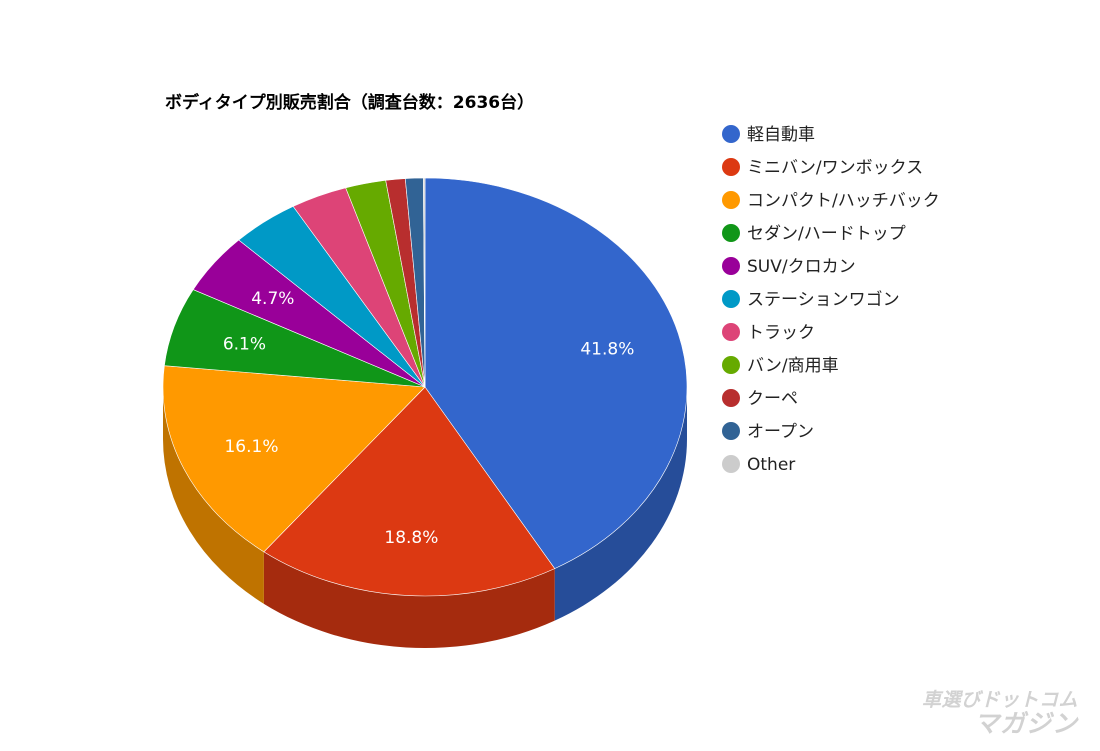  What do you see at coordinates (607, 349) in the screenshot?
I see `slice-label-0: 41.8%` at bounding box center [607, 349].